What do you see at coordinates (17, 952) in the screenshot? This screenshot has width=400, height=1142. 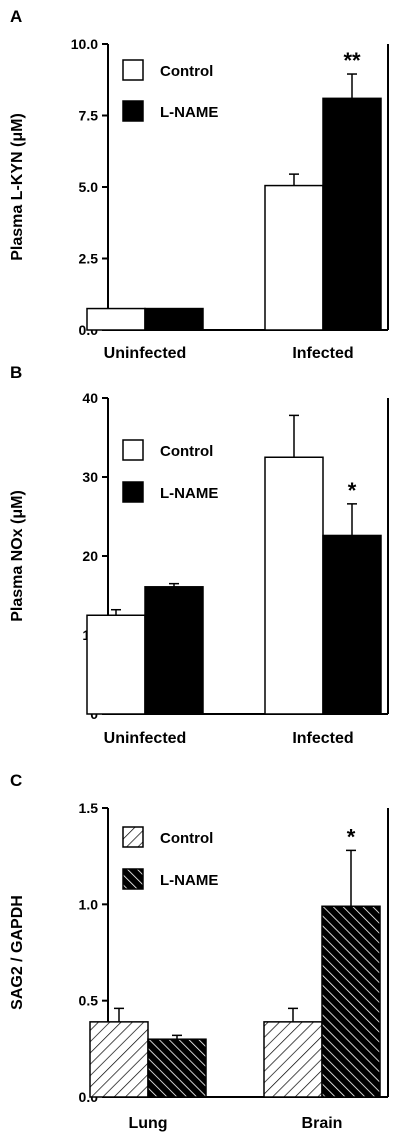 I see `y-axis-label: SAG2 / GAPDH` at bounding box center [17, 952].